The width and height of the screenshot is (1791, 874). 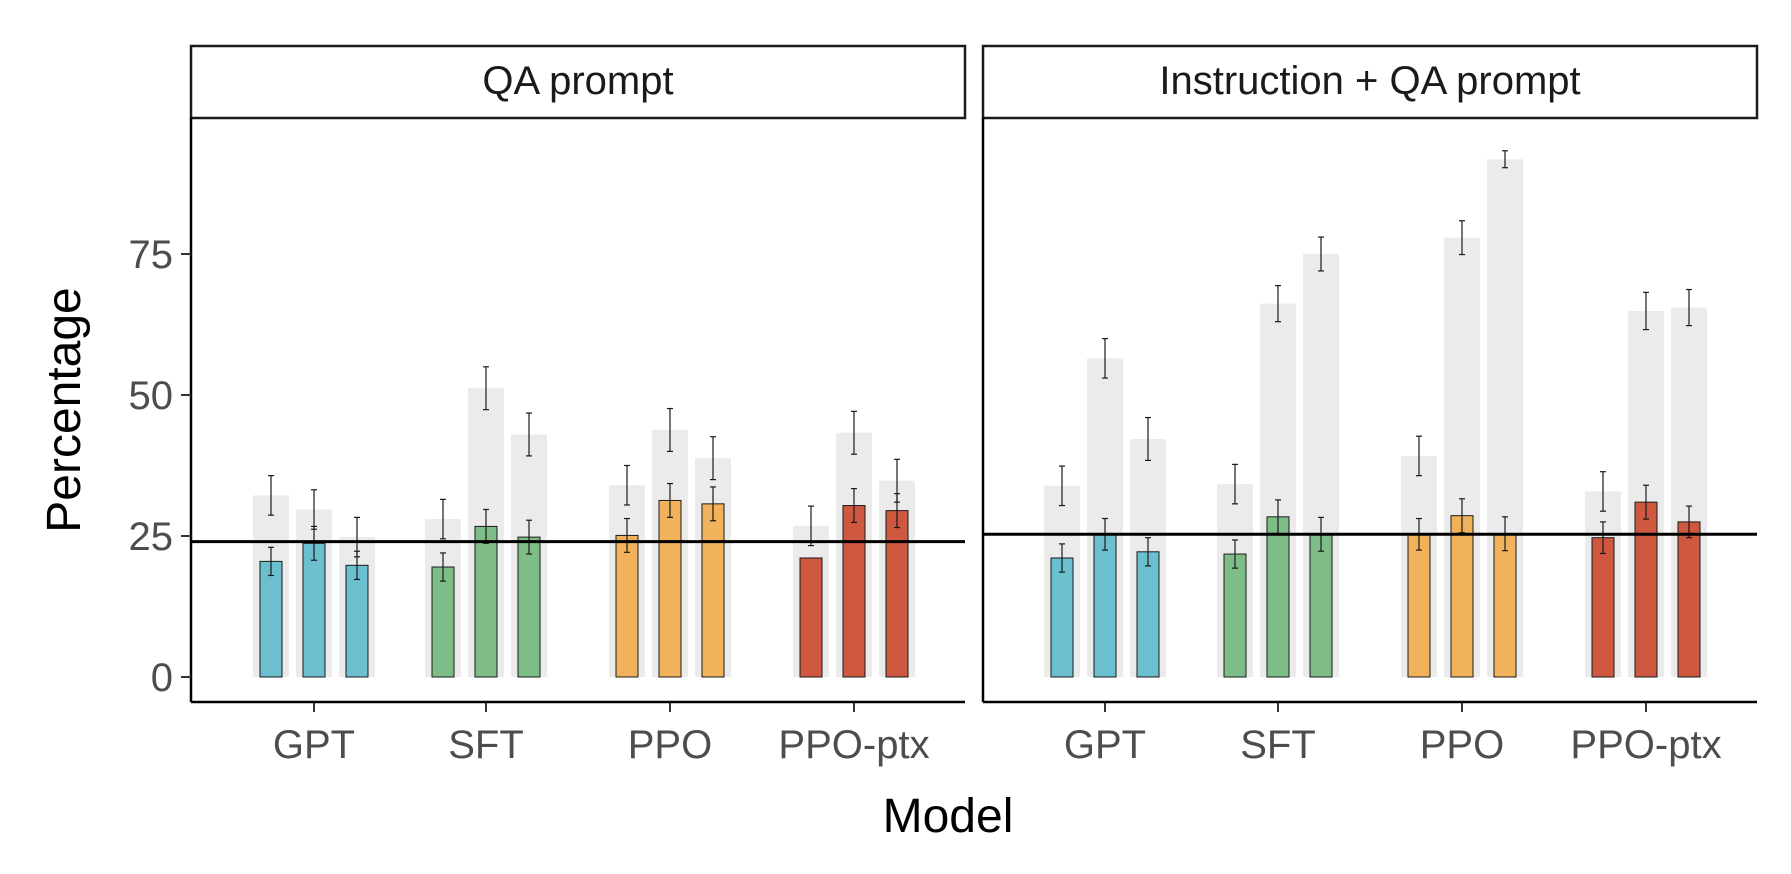 What do you see at coordinates (151, 537) in the screenshot?
I see `y-tick-label: 25` at bounding box center [151, 537].